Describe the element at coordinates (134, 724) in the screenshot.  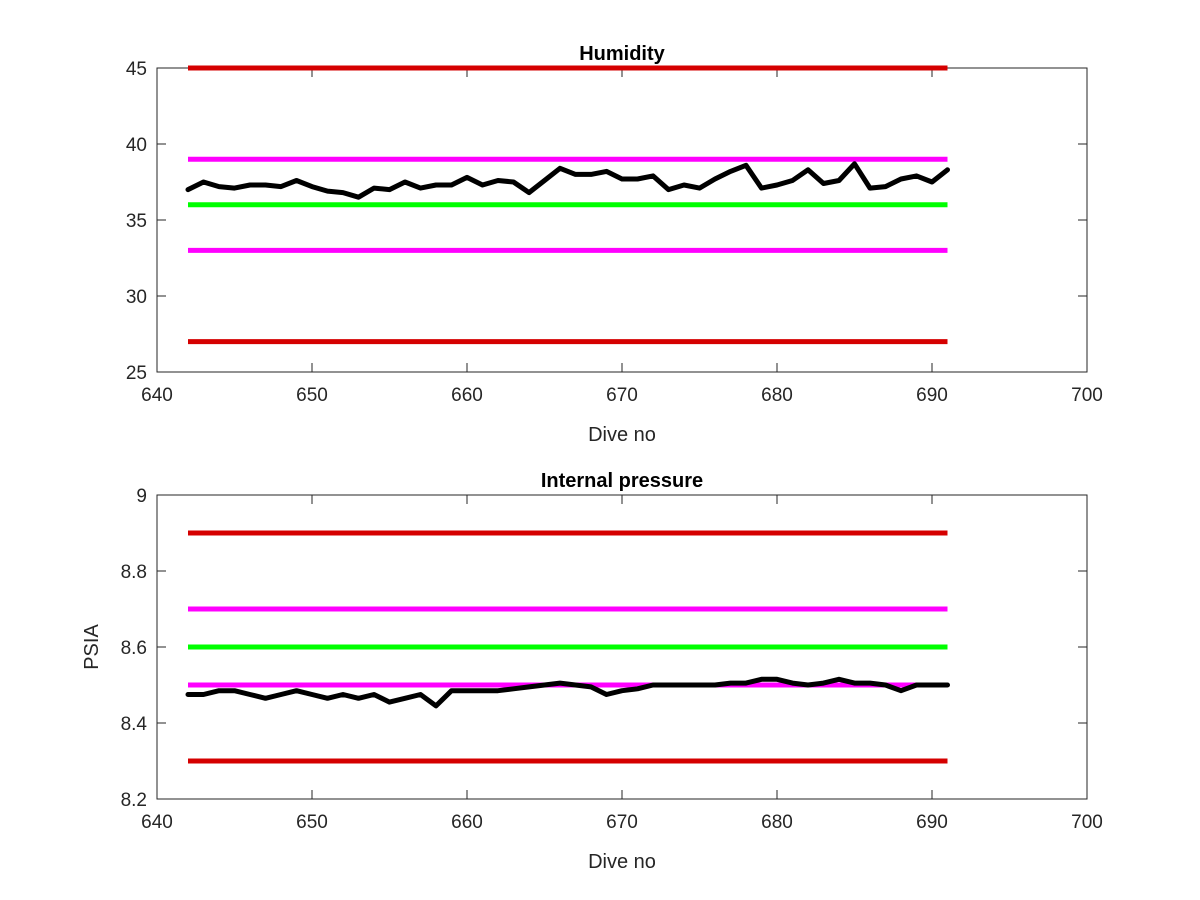
I see `y-tick-label: 8.4` at that location.